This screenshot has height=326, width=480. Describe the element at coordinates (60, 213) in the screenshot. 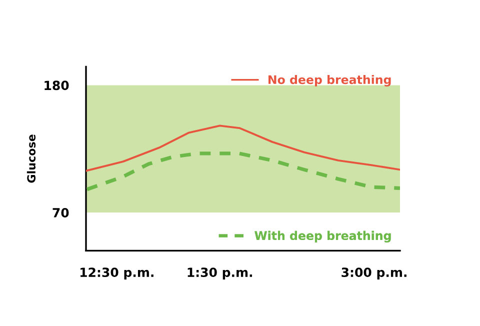

I see `y-tick-label: 70` at that location.